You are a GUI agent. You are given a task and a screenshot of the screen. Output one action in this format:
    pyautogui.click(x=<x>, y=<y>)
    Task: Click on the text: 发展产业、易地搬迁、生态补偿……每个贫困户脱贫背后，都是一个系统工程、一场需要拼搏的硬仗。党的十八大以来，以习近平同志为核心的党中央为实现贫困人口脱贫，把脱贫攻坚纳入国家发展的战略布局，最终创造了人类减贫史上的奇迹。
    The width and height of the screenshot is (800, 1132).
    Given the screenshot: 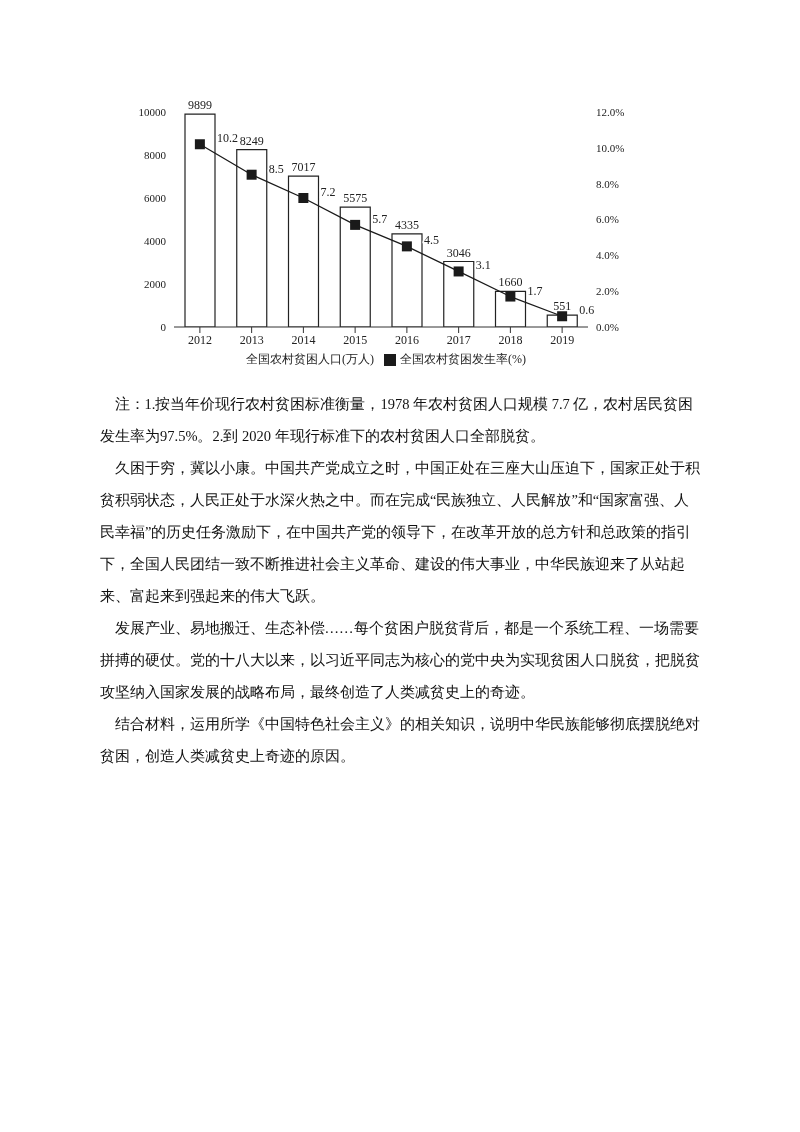 What is the action you would take?
    pyautogui.click(x=400, y=660)
    